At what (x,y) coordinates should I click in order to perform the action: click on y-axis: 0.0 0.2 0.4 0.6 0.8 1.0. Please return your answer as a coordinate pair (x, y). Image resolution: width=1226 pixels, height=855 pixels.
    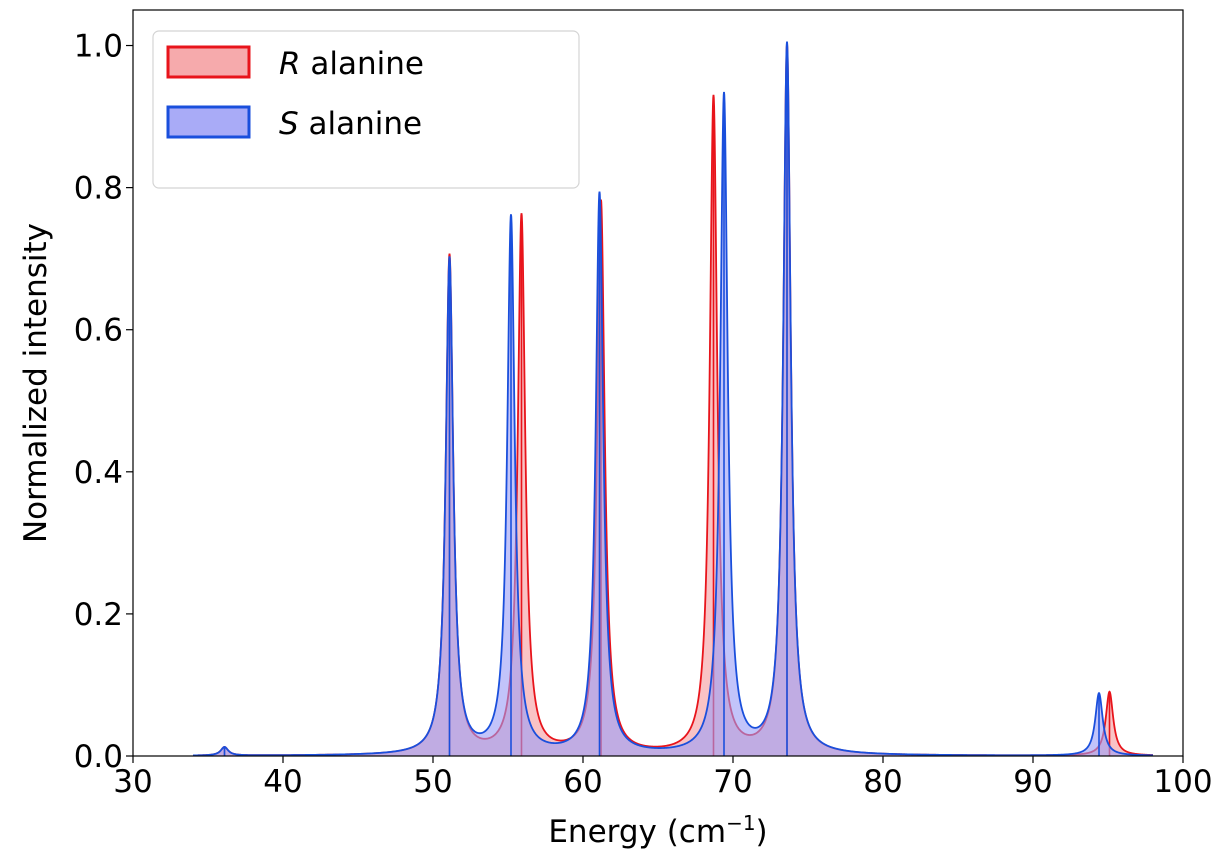
    Looking at the image, I should click on (103, 402).